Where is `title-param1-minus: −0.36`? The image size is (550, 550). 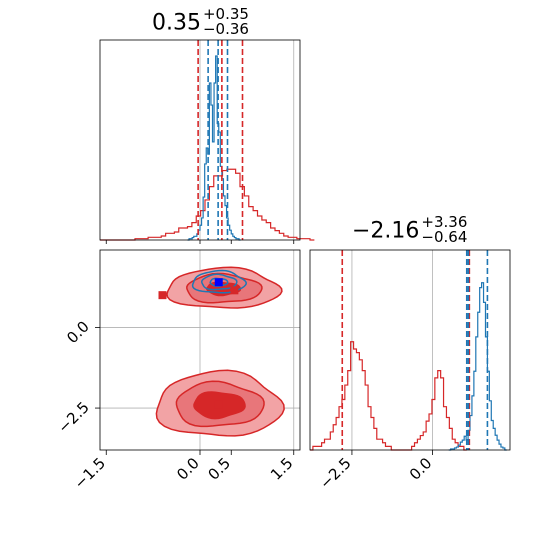 title-param1-minus: −0.36 is located at coordinates (225, 29).